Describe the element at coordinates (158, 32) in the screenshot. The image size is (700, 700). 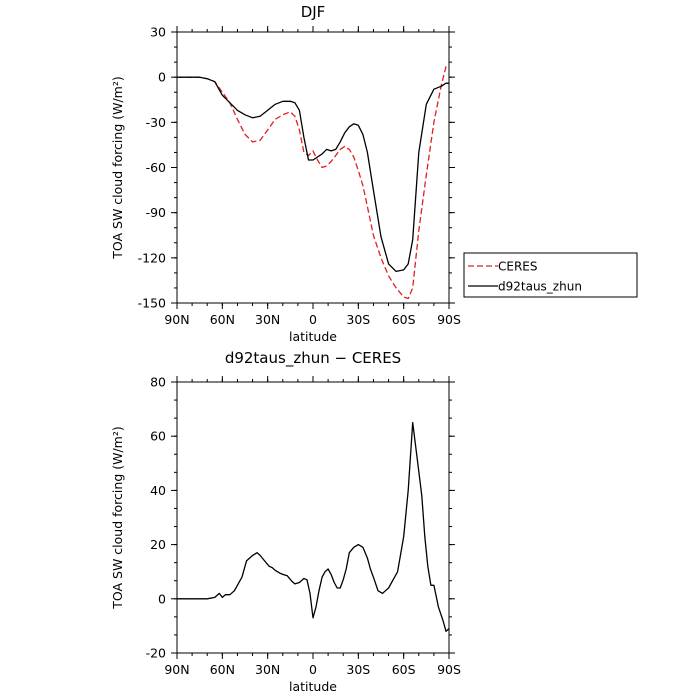
I see `y-tick-label: 30` at that location.